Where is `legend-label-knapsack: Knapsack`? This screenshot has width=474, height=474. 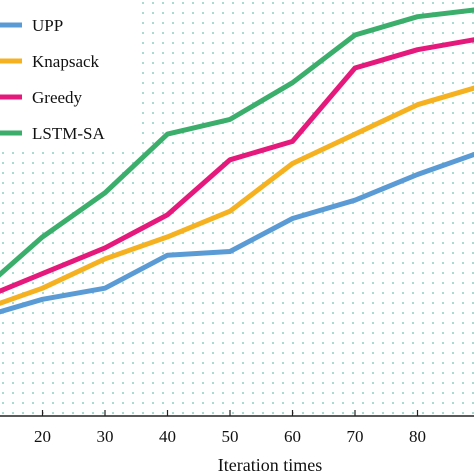
legend-label-knapsack: Knapsack is located at coordinates (66, 61).